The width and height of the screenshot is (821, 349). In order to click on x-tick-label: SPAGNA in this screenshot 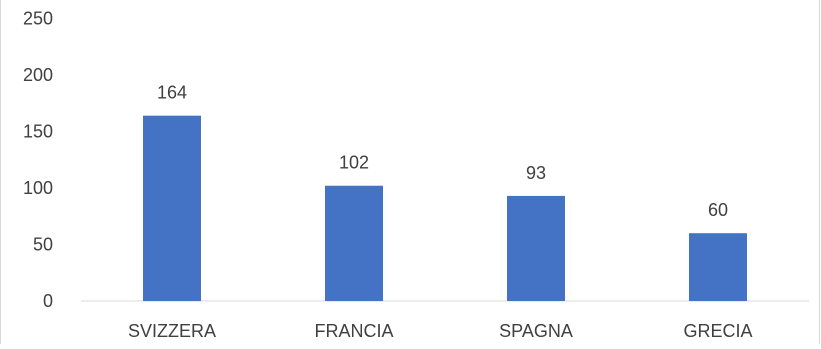, I will do `click(536, 331)`.